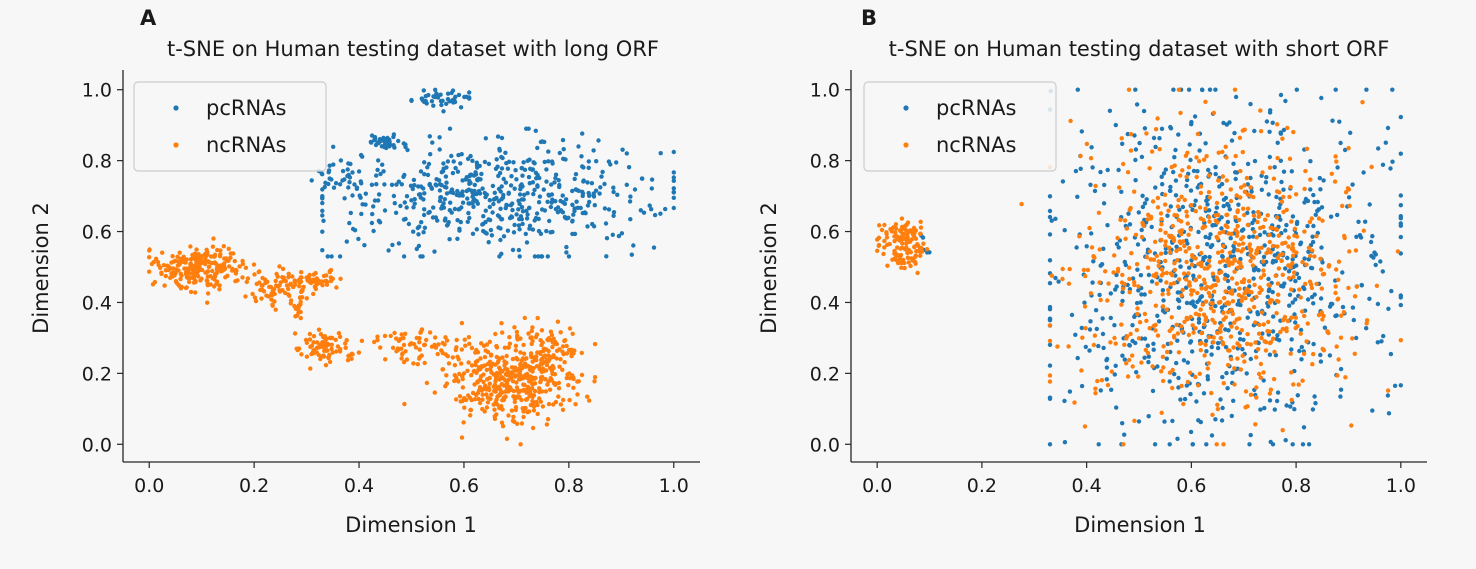 The width and height of the screenshot is (1476, 569). I want to click on y-tick-label: 0.6, so click(97, 233).